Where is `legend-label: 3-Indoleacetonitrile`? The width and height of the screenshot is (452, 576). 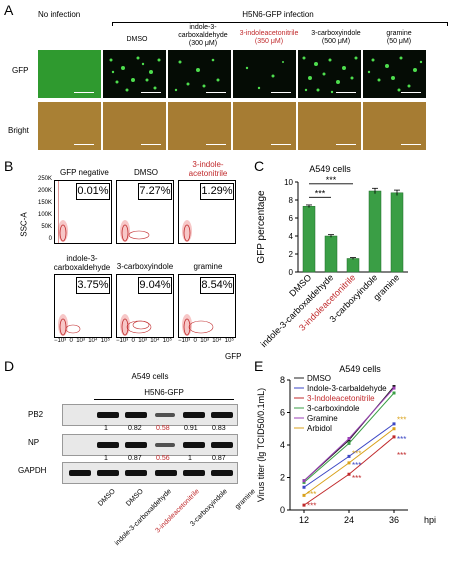 legend-label: 3-Indoleacetonitrile is located at coordinates (341, 398).